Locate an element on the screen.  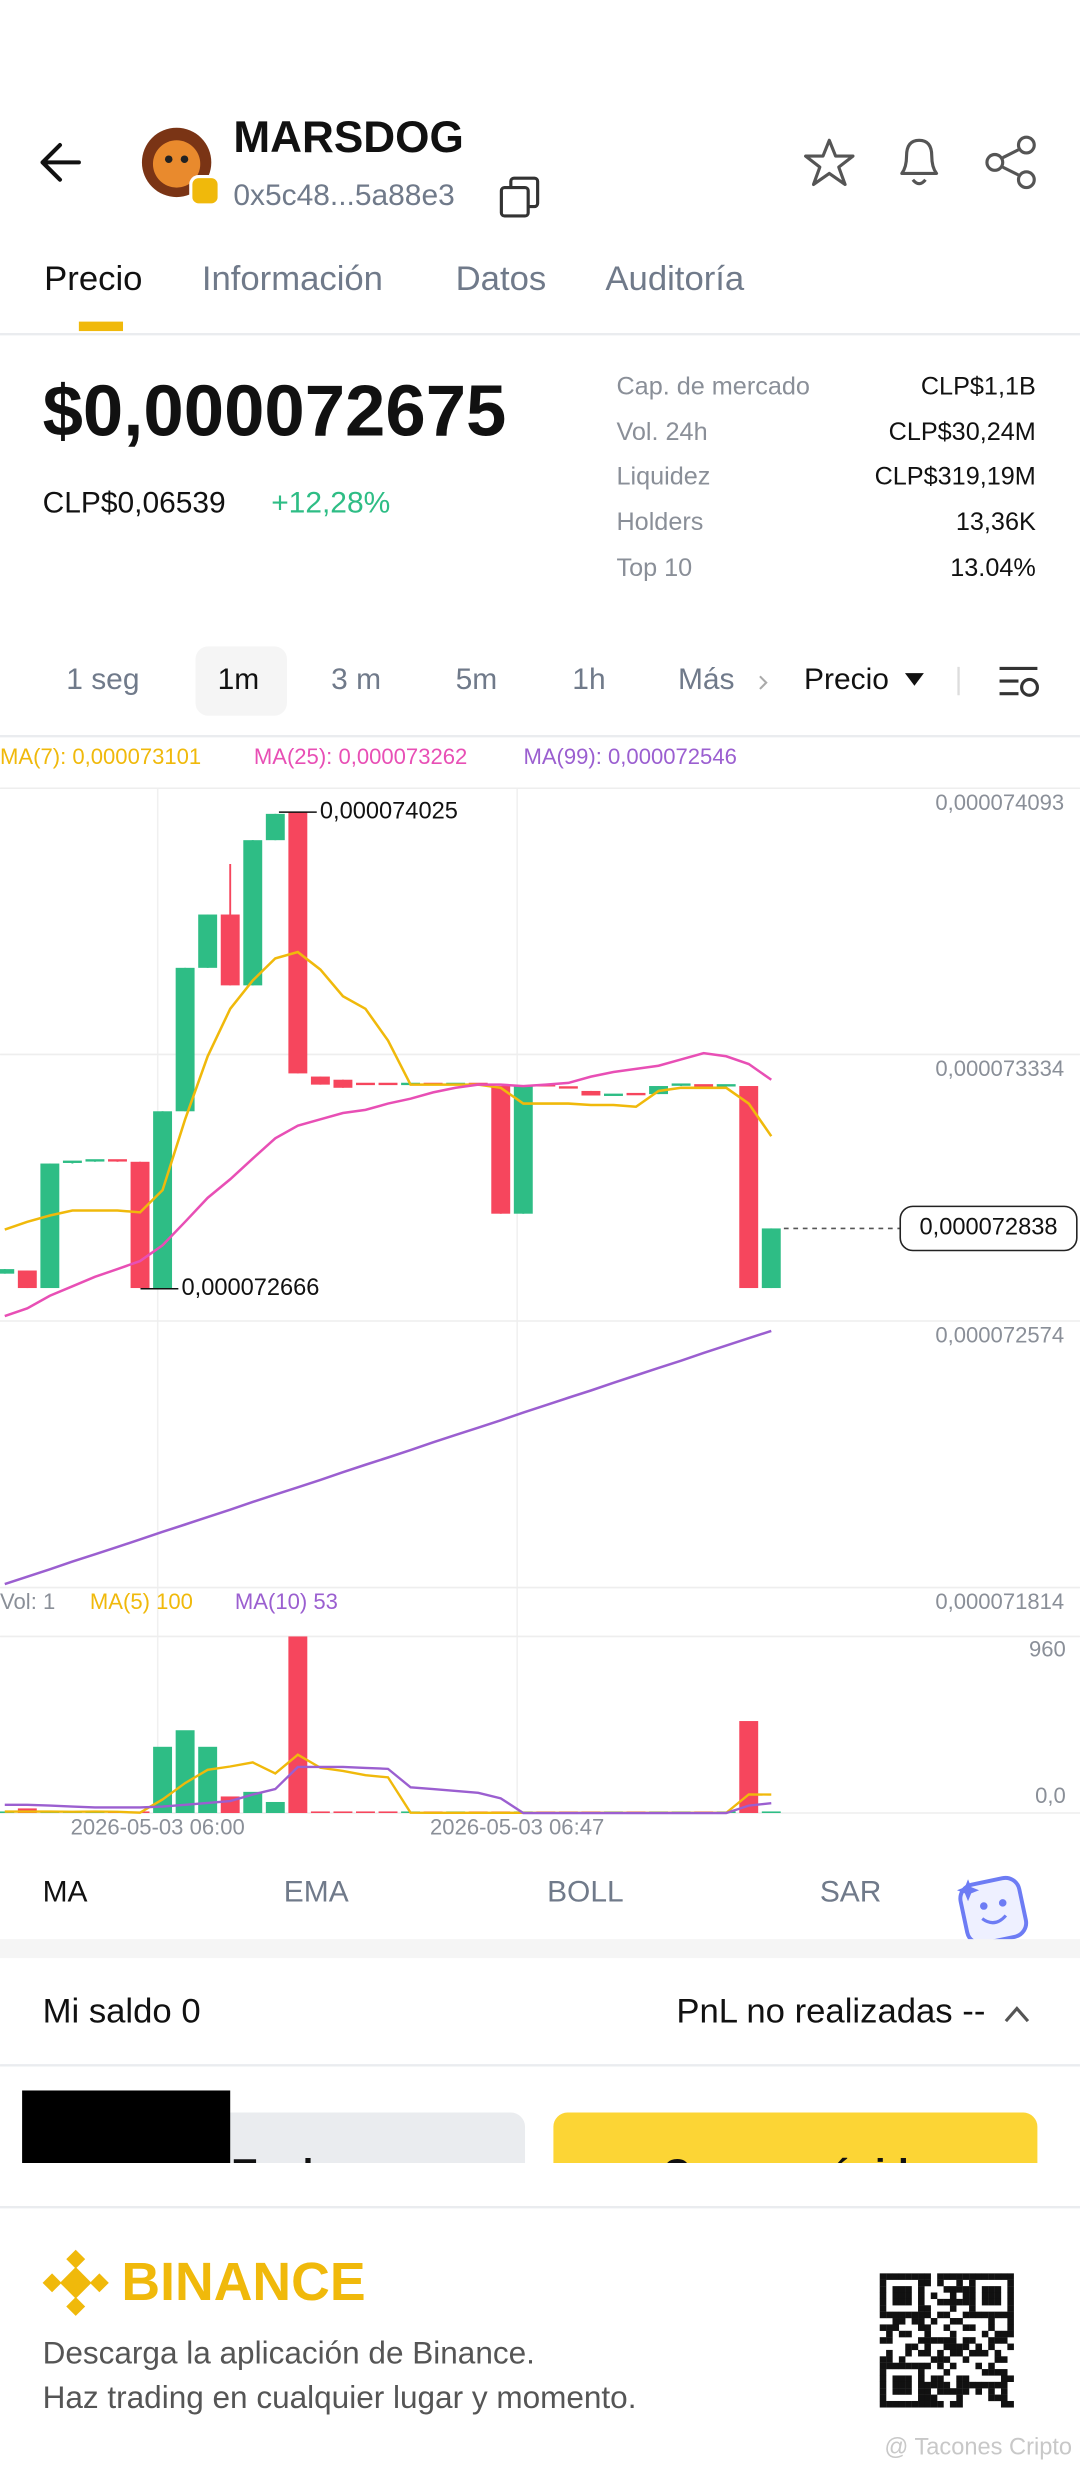
indicator-tab: MA is located at coordinates (65, 1891).